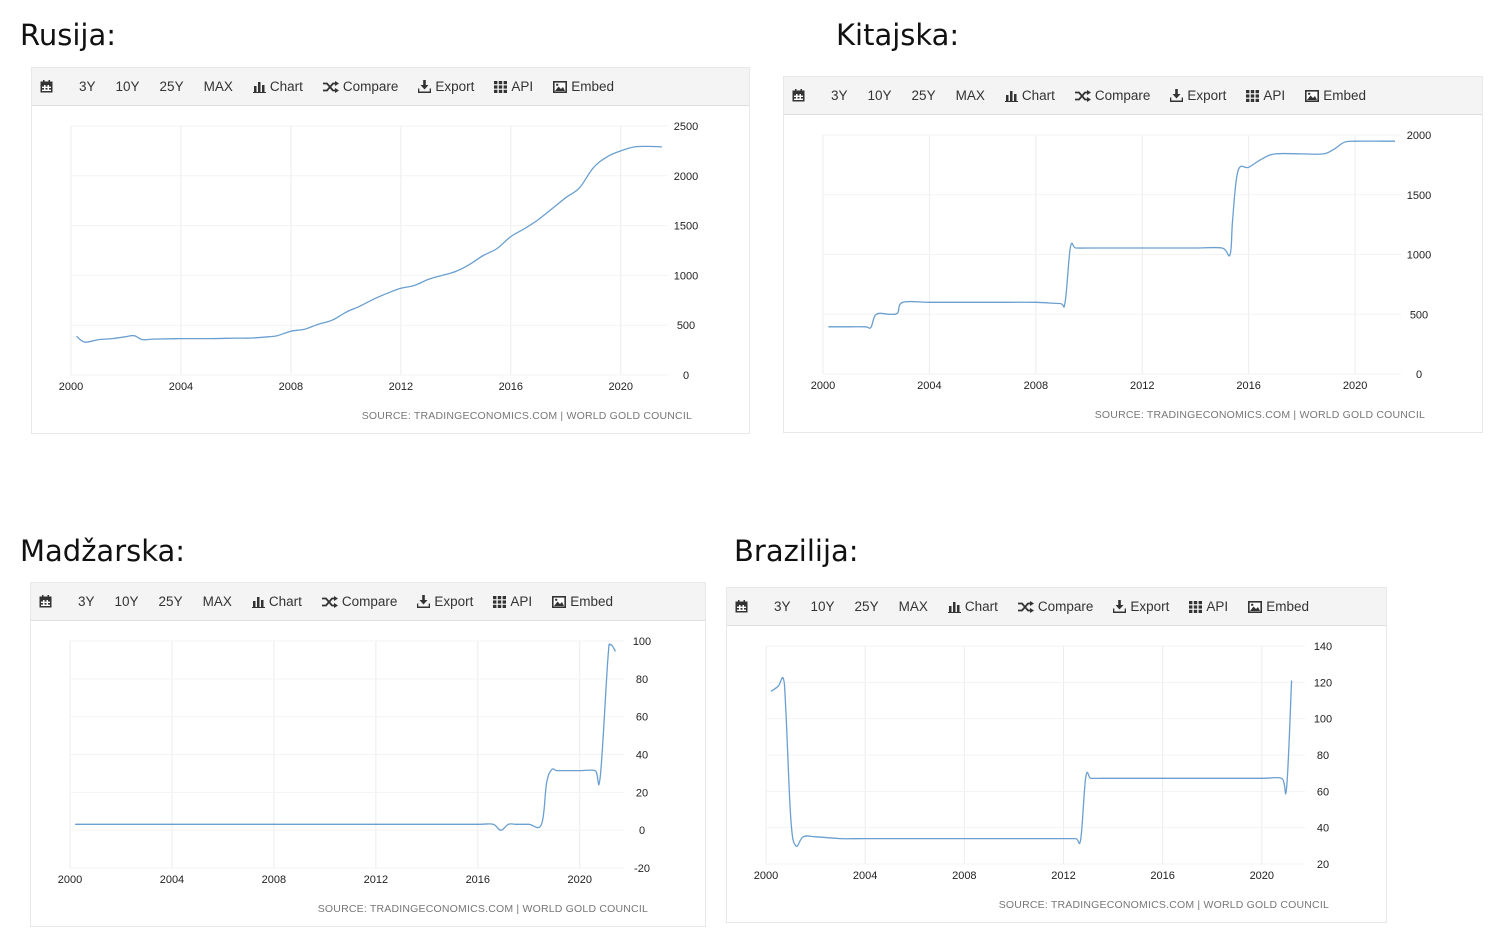  Describe the element at coordinates (260, 602) in the screenshot. I see `chart-icon` at that location.